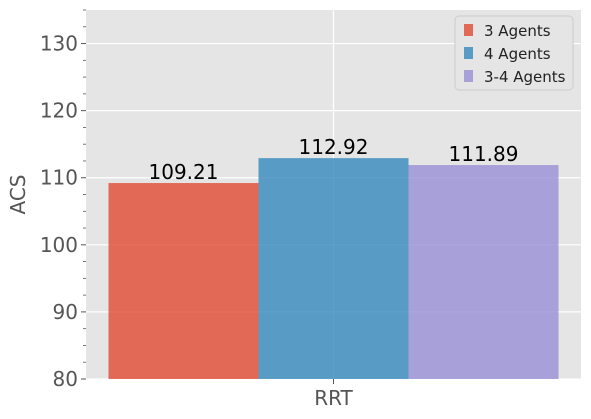  I want to click on y-tick-label: 100, so click(59, 245).